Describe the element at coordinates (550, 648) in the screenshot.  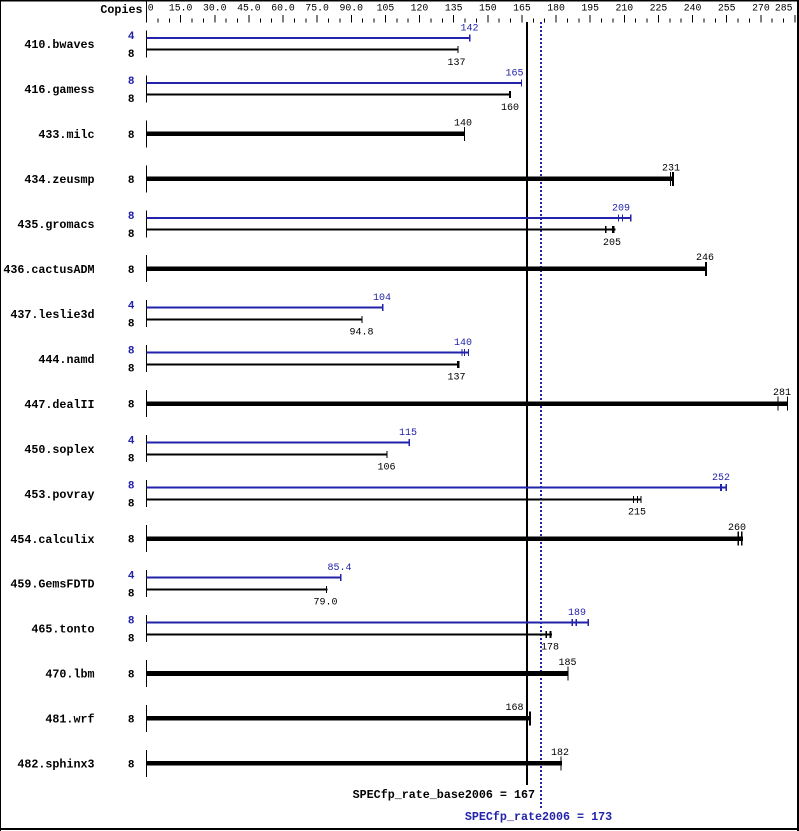
I see `svg-text: 178` at that location.